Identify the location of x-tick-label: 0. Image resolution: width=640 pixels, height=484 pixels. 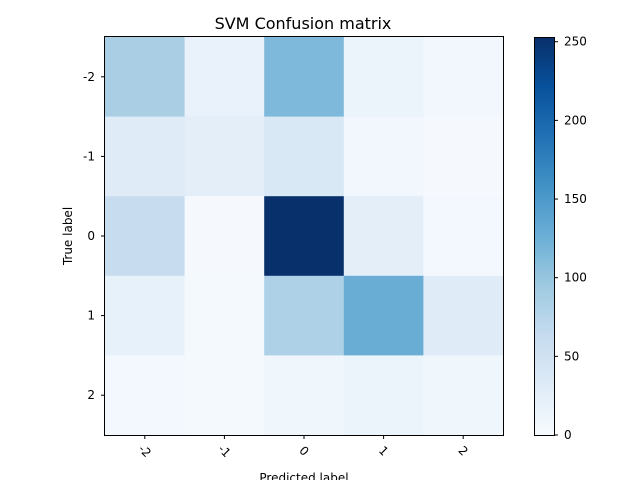
(303, 450).